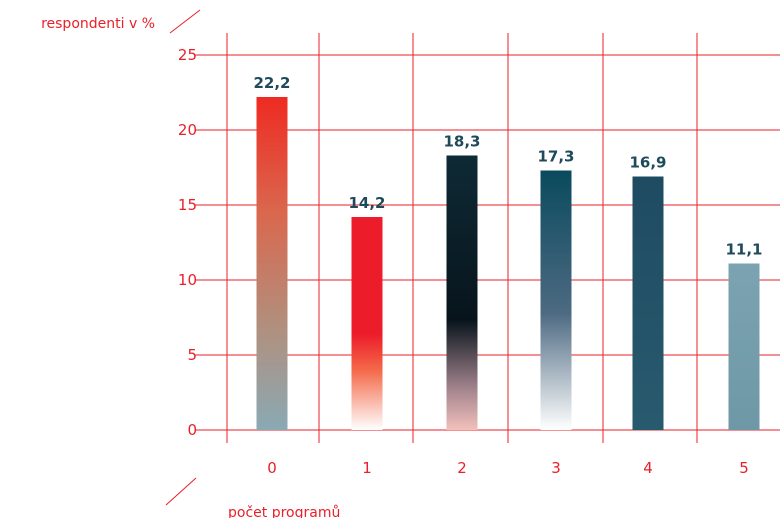  I want to click on value-label-4: 16,9, so click(647, 163).